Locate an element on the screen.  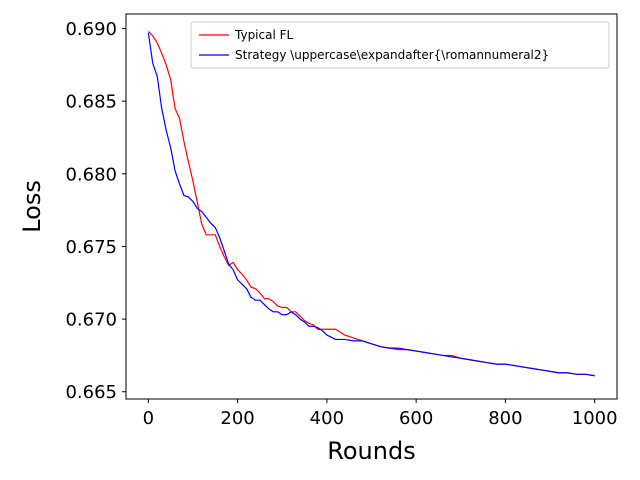
y-tick-label: 0.665 is located at coordinates (91, 392).